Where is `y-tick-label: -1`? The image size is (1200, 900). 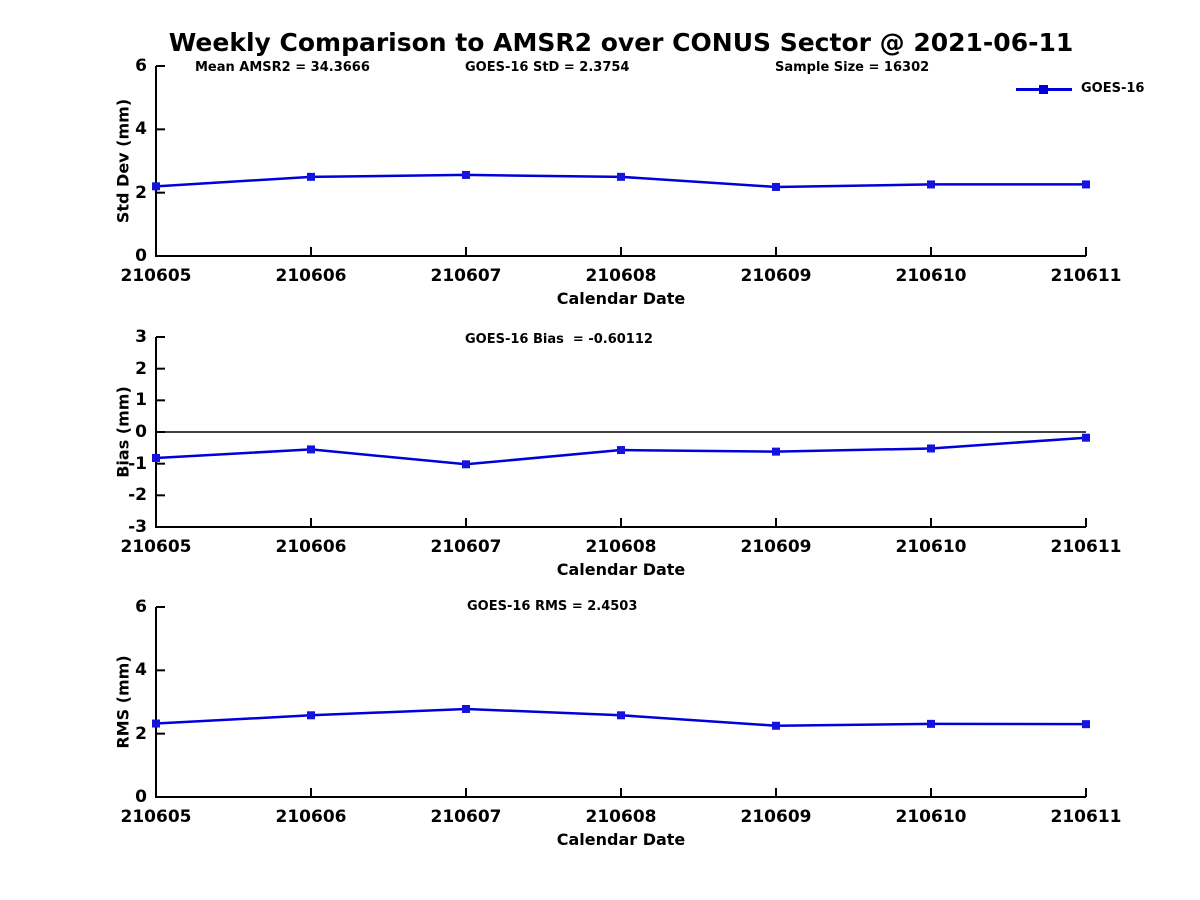 y-tick-label: -1 is located at coordinates (137, 463).